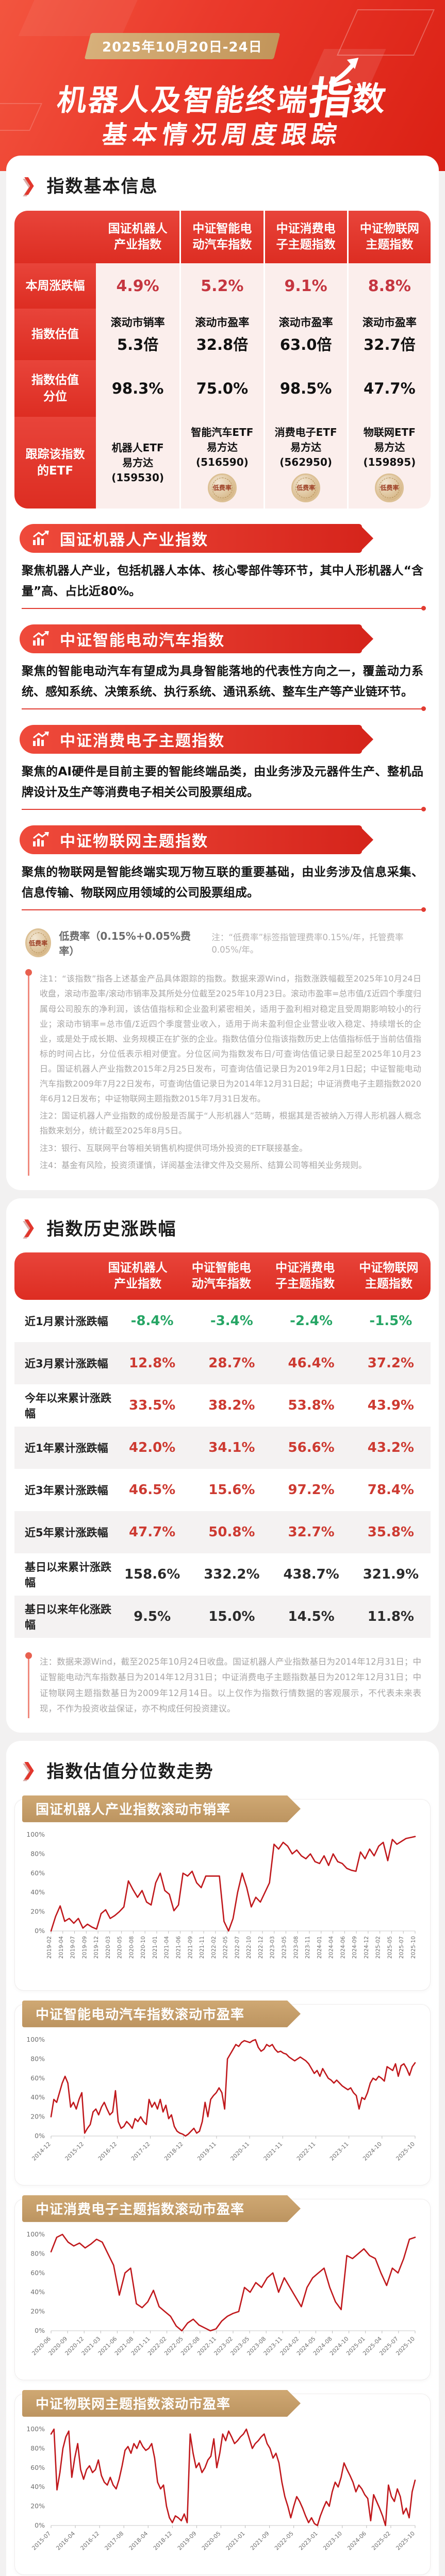  What do you see at coordinates (223, 1220) in the screenshot?
I see `section-title-history: ❯ 指数历史涨跌幅` at bounding box center [223, 1220].